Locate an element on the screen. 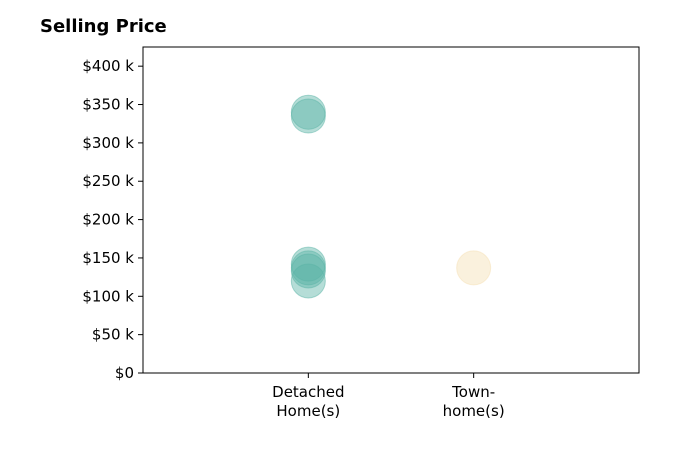 The height and width of the screenshot is (462, 679). chart-title: Selling Price is located at coordinates (103, 26).